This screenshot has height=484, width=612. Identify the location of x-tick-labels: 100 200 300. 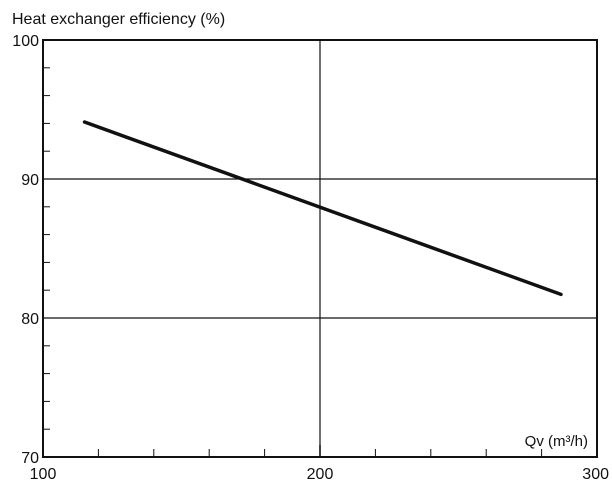
(319, 474).